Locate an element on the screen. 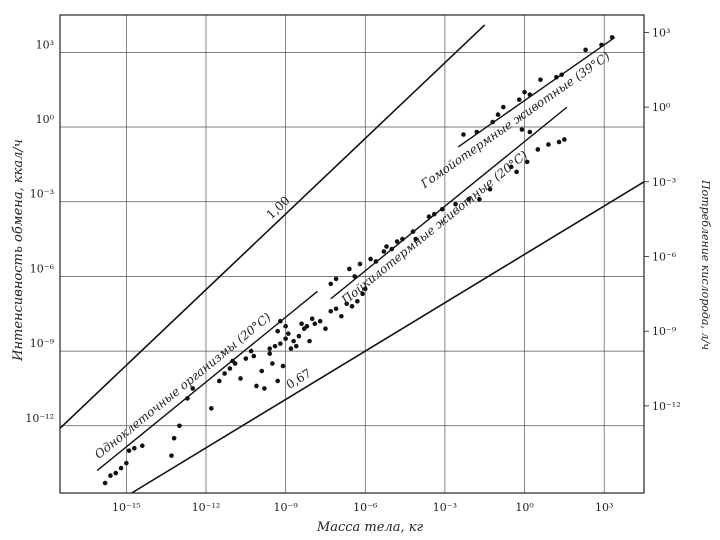  x-tick-label: 10⁰ is located at coordinates (524, 507).